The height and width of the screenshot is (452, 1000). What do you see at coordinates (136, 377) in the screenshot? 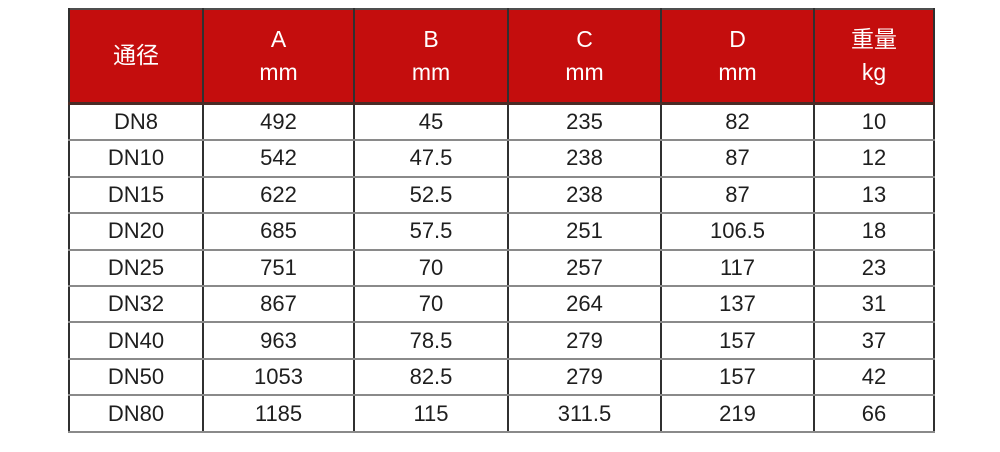
I see `cell: DN50` at bounding box center [136, 377].